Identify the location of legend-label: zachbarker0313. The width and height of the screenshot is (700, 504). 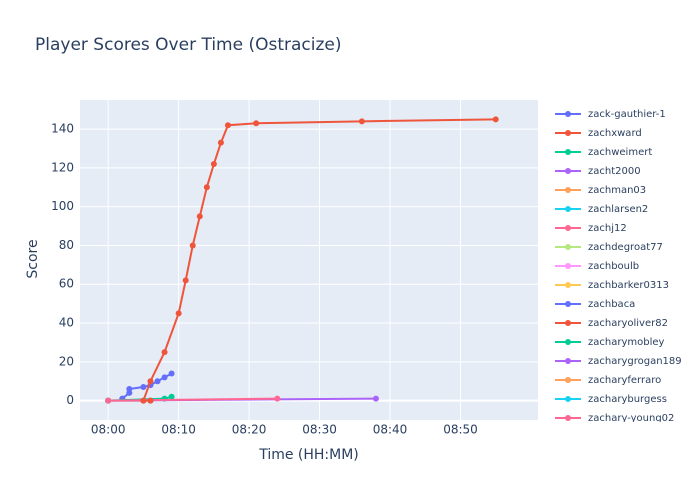
(628, 285).